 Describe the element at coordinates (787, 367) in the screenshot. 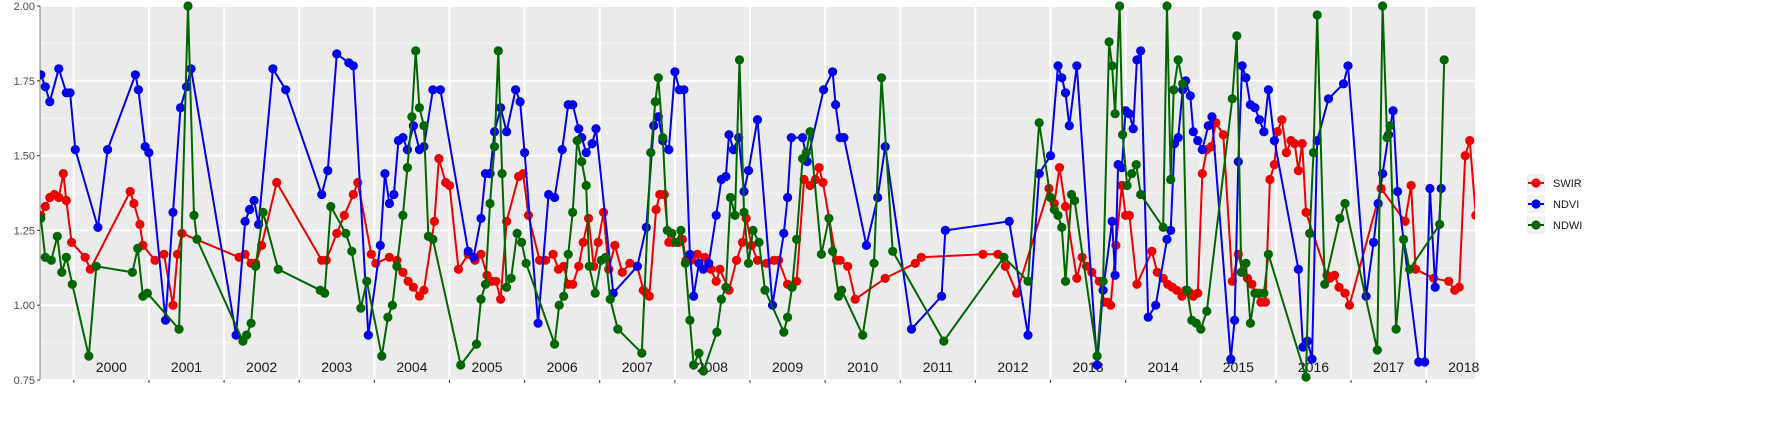

I see `year-label: 2009` at that location.